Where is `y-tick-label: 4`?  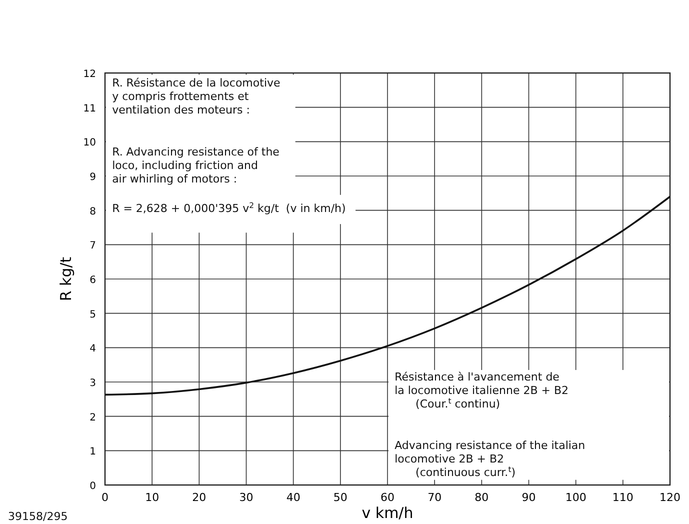 y-tick-label: 4 is located at coordinates (93, 349).